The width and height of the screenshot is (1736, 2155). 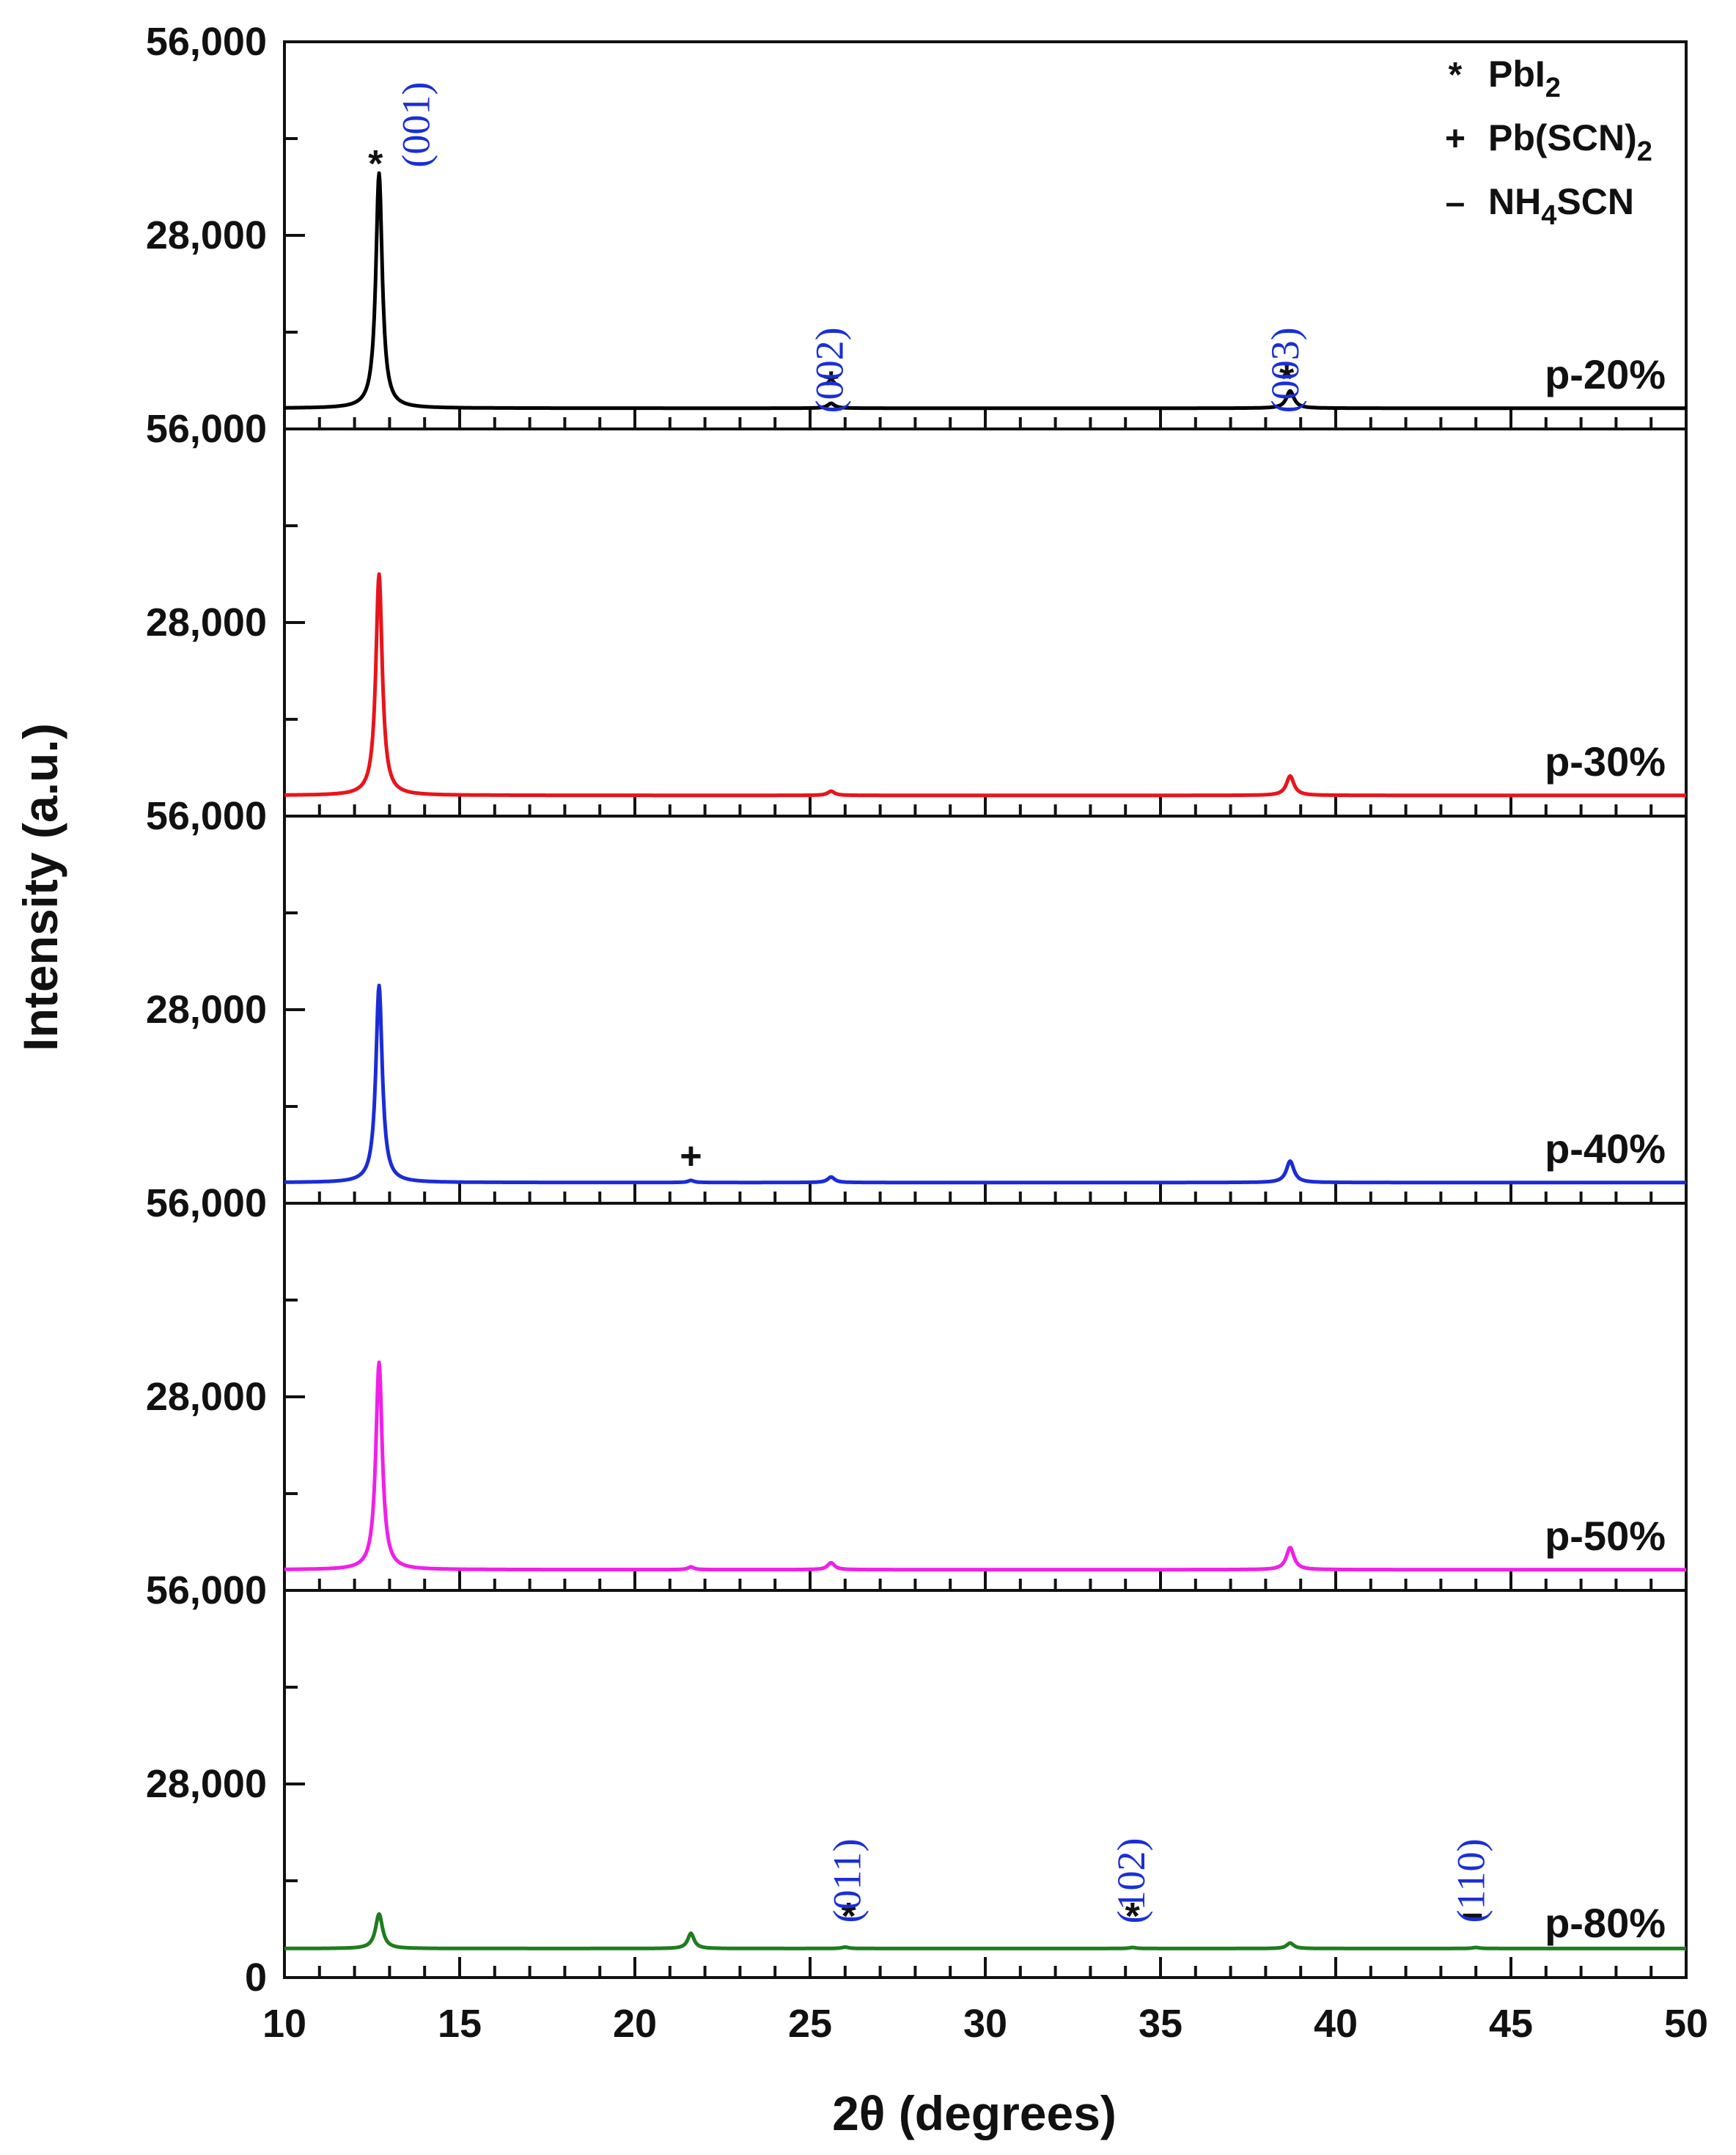 I want to click on legend-text: PbI, so click(x=1516, y=74).